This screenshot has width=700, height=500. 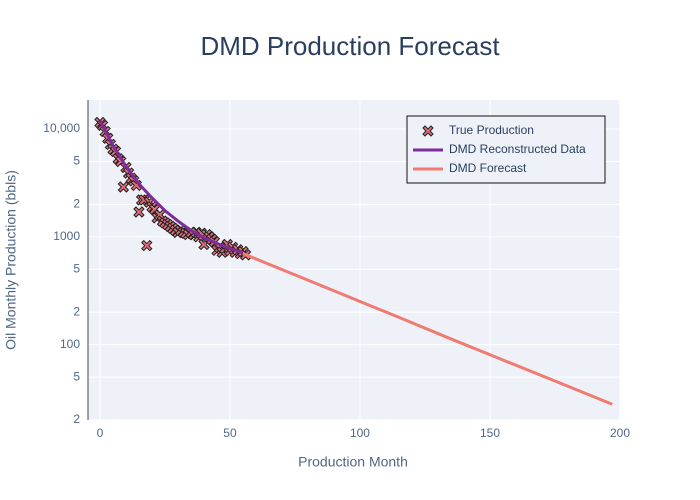 What do you see at coordinates (490, 433) in the screenshot?
I see `x-tick-label: 150` at bounding box center [490, 433].